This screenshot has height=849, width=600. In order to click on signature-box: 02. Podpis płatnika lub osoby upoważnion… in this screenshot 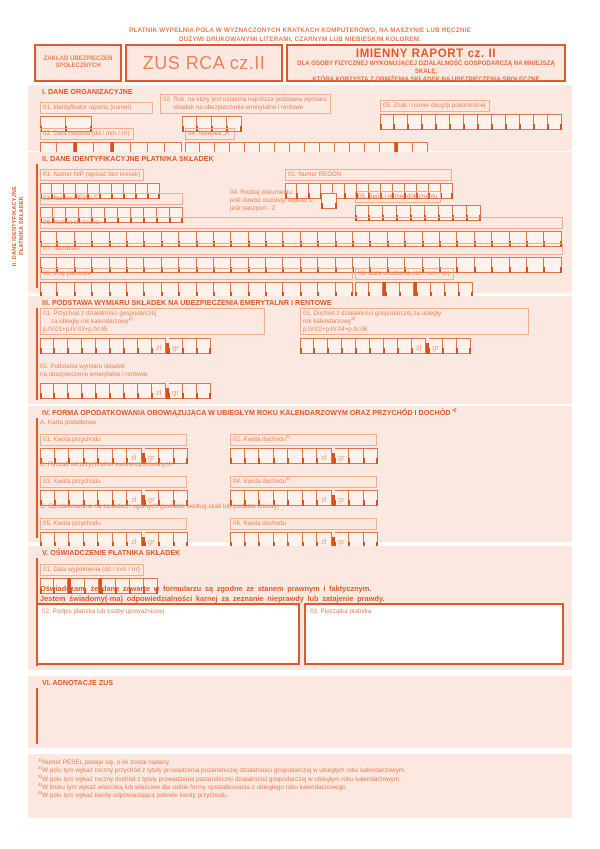, I will do `click(168, 634)`.